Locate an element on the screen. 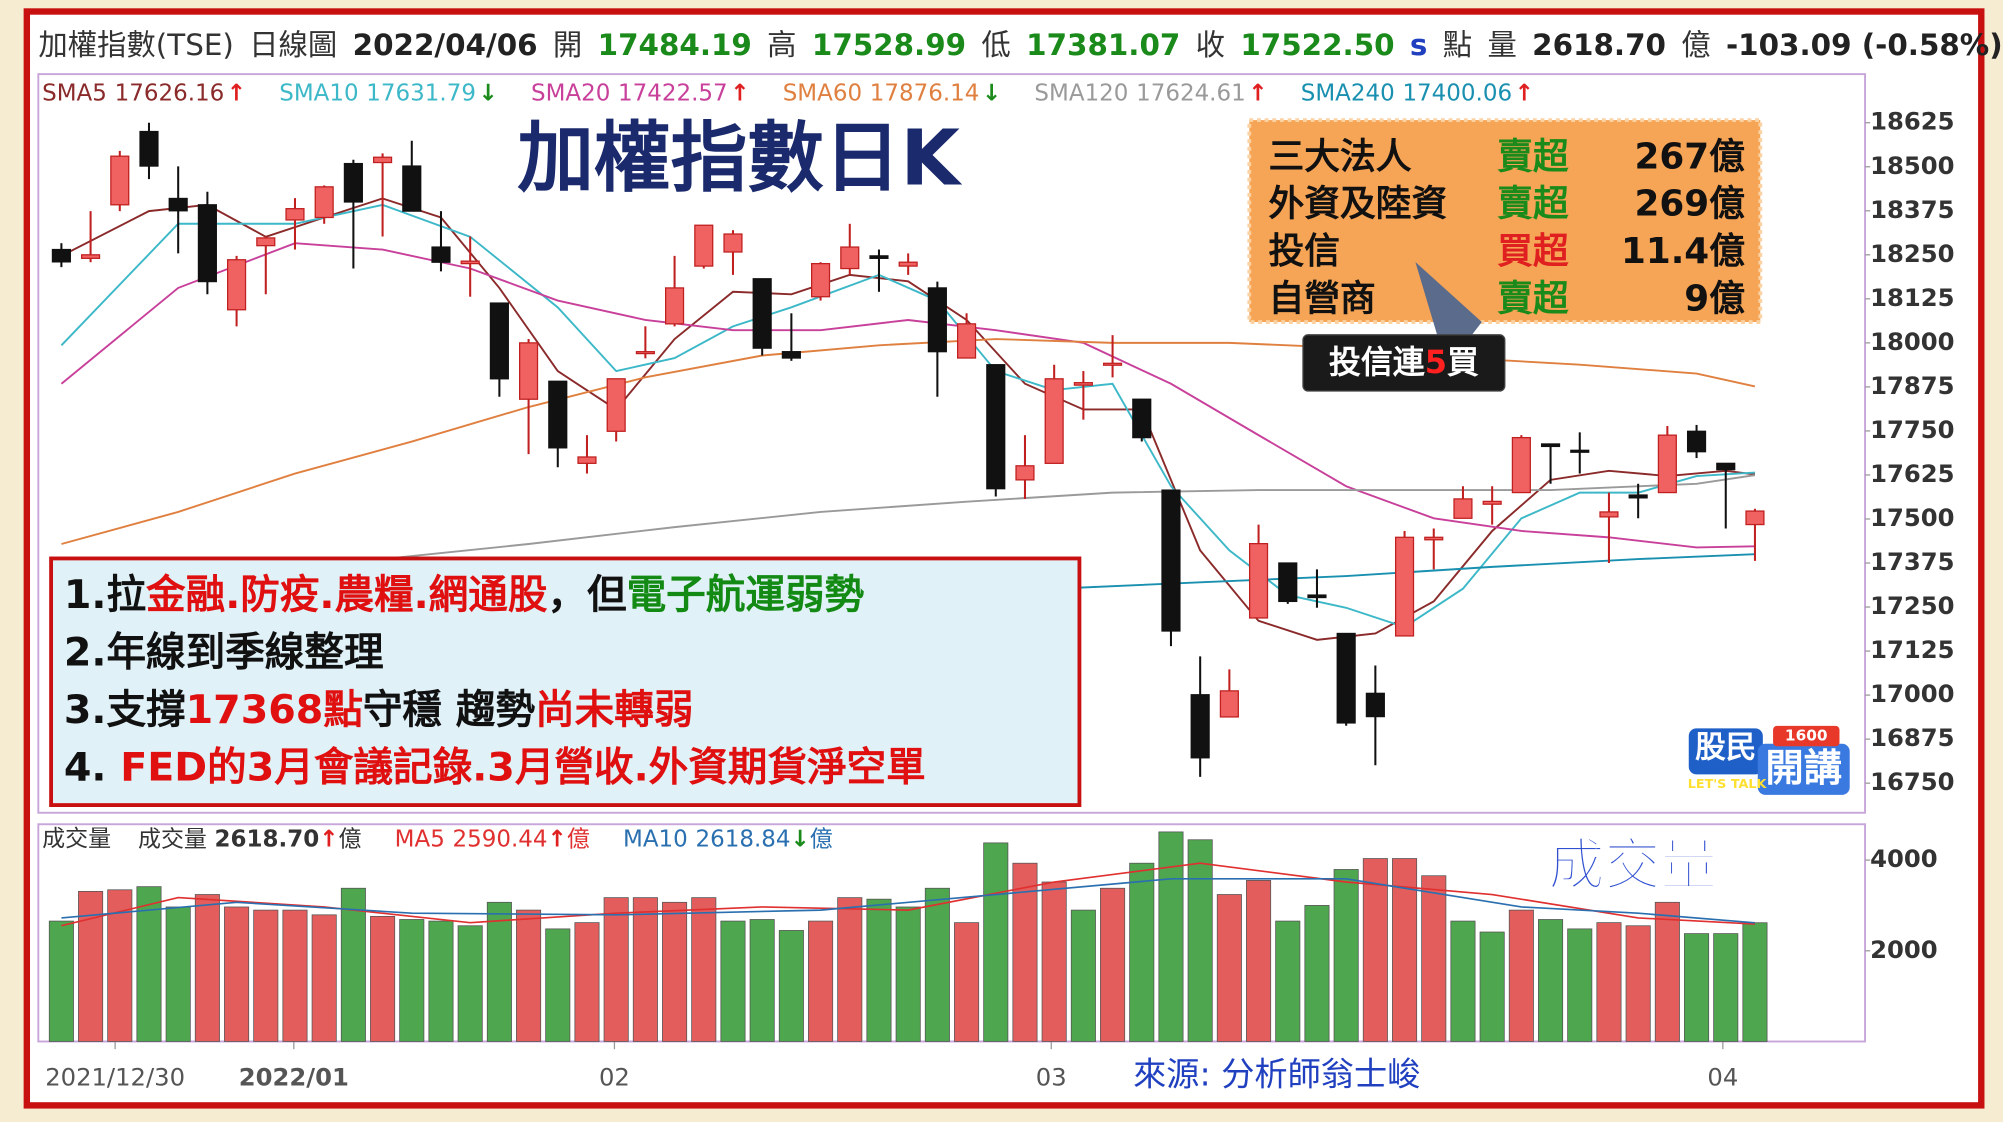 The image size is (2003, 1122). note-part: FED的3月會議記錄.3月營收.外資期貨淨空單 is located at coordinates (522, 767).